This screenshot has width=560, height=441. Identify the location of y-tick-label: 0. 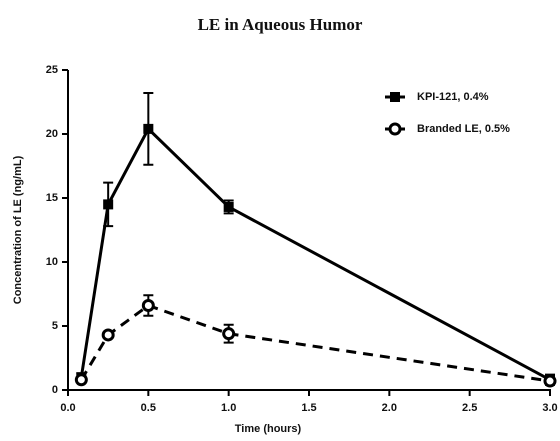
(55, 390).